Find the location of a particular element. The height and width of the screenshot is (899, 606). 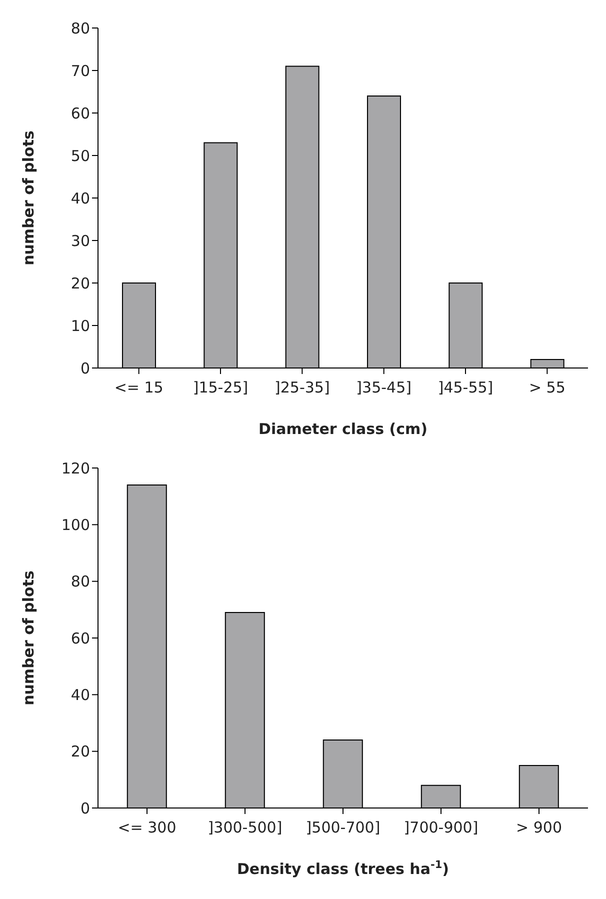

x-tick-label: > 900 is located at coordinates (539, 827).